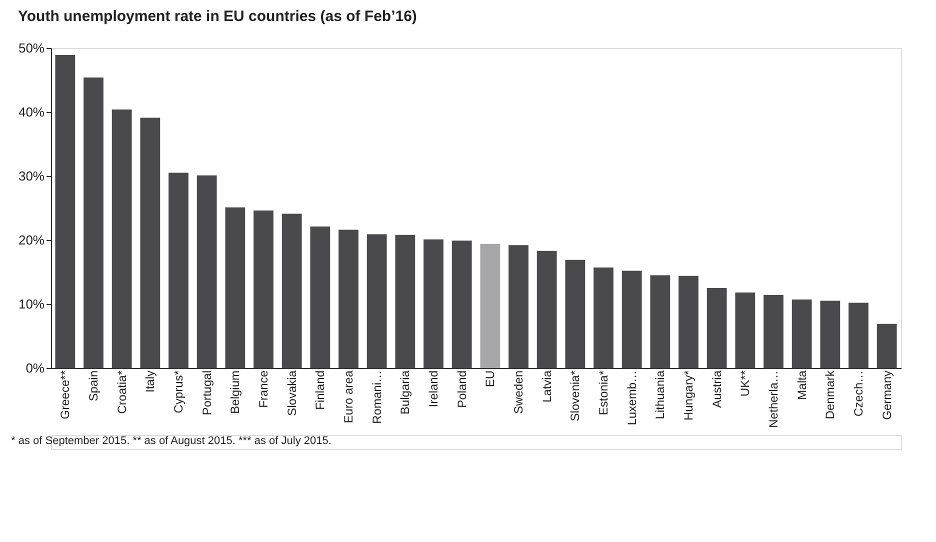 This screenshot has height=542, width=936. Describe the element at coordinates (93, 386) in the screenshot. I see `x-tick-label: Spain` at that location.